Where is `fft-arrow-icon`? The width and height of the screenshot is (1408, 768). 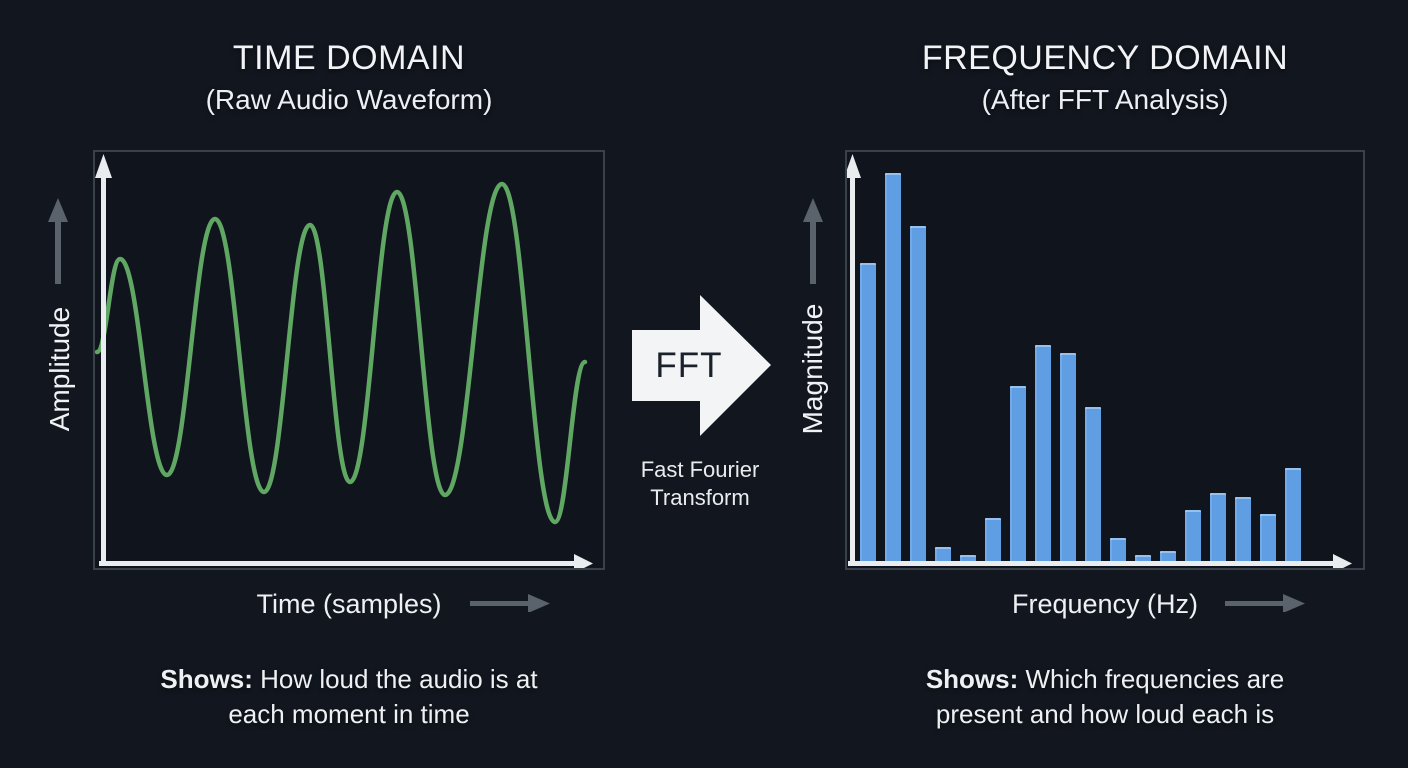
fft-arrow-icon is located at coordinates (701, 365).